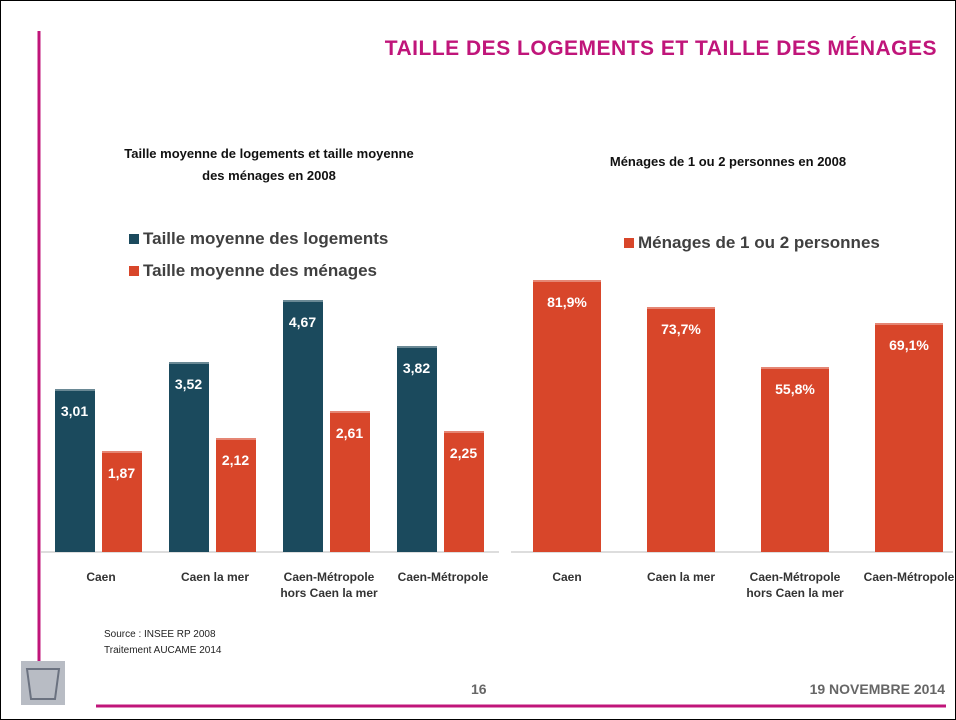 Image resolution: width=956 pixels, height=720 pixels. Describe the element at coordinates (160, 634) in the screenshot. I see `source-line: Source : INSEE RP 2008` at that location.